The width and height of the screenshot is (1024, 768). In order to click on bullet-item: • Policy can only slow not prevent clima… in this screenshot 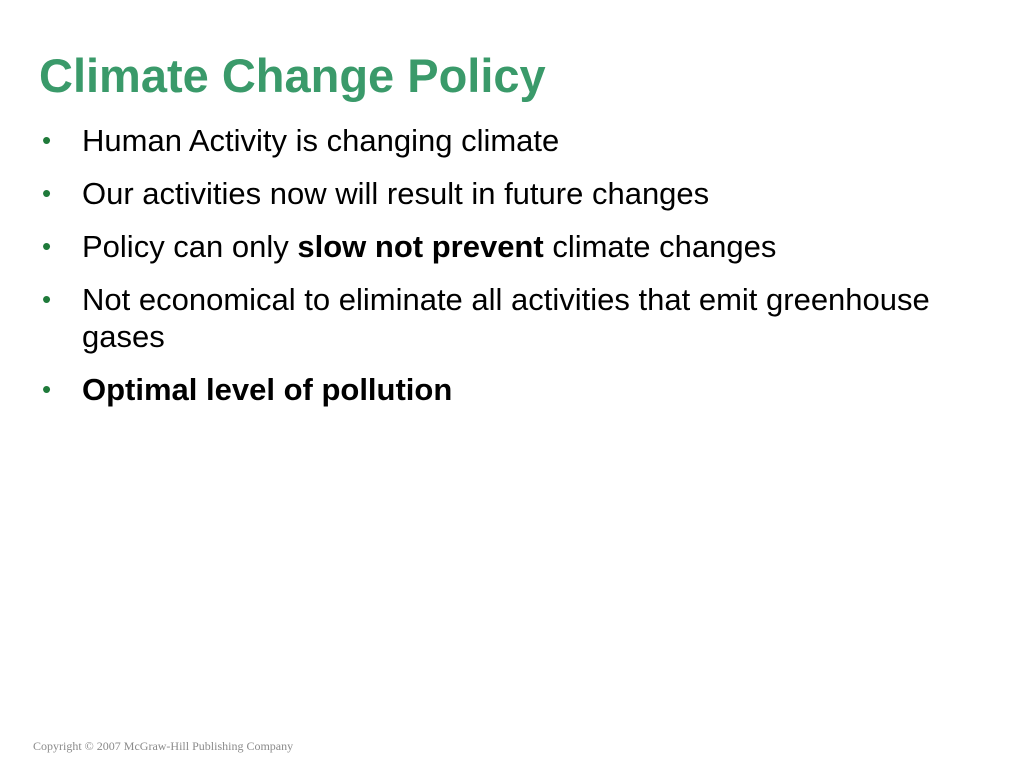, I will do `click(512, 246)`.